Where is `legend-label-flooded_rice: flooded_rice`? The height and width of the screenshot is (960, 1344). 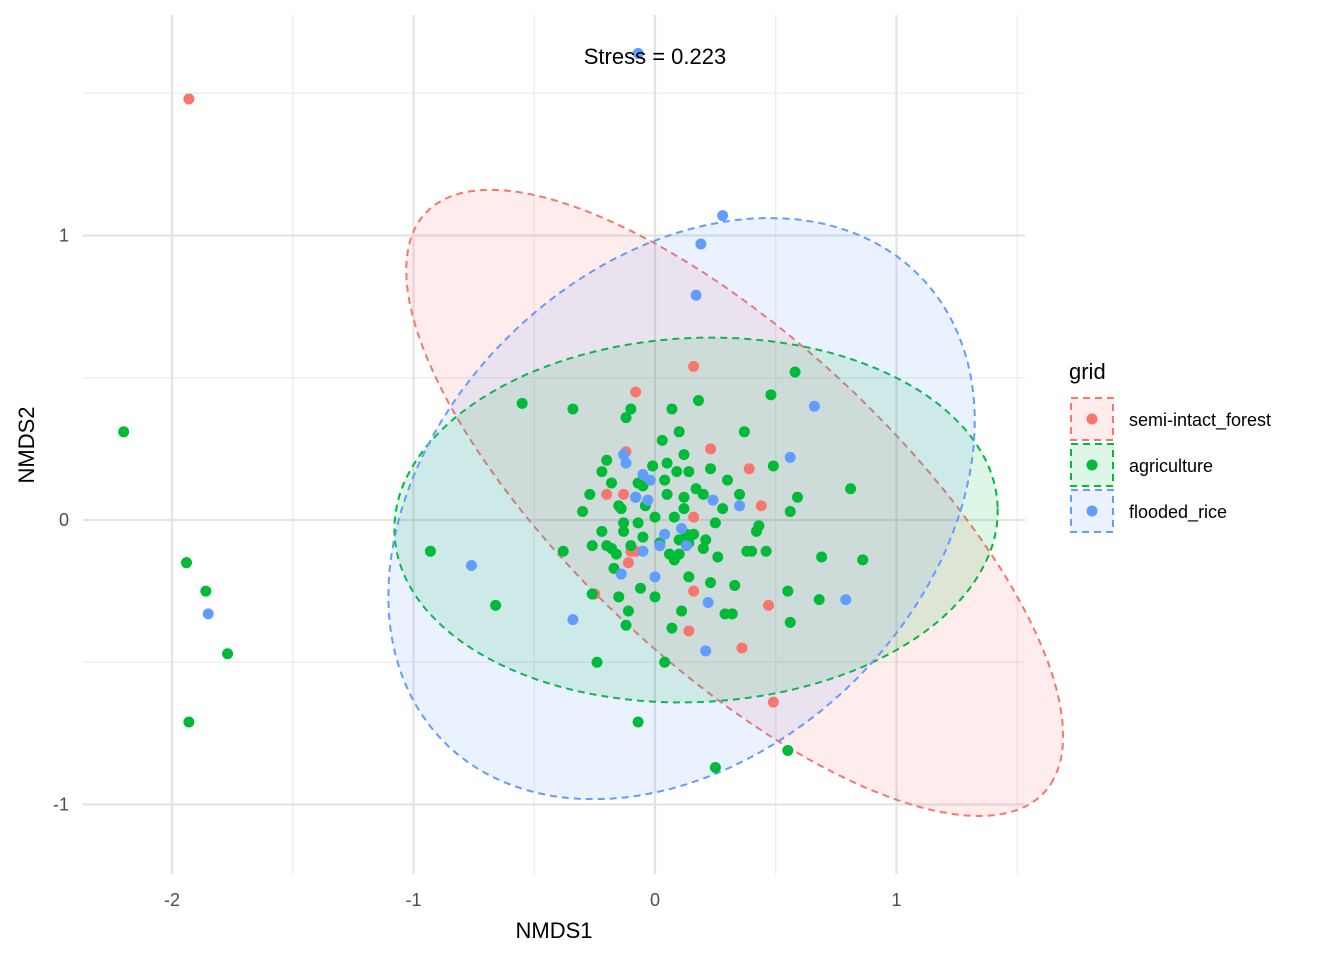
legend-label-flooded_rice: flooded_rice is located at coordinates (1178, 512).